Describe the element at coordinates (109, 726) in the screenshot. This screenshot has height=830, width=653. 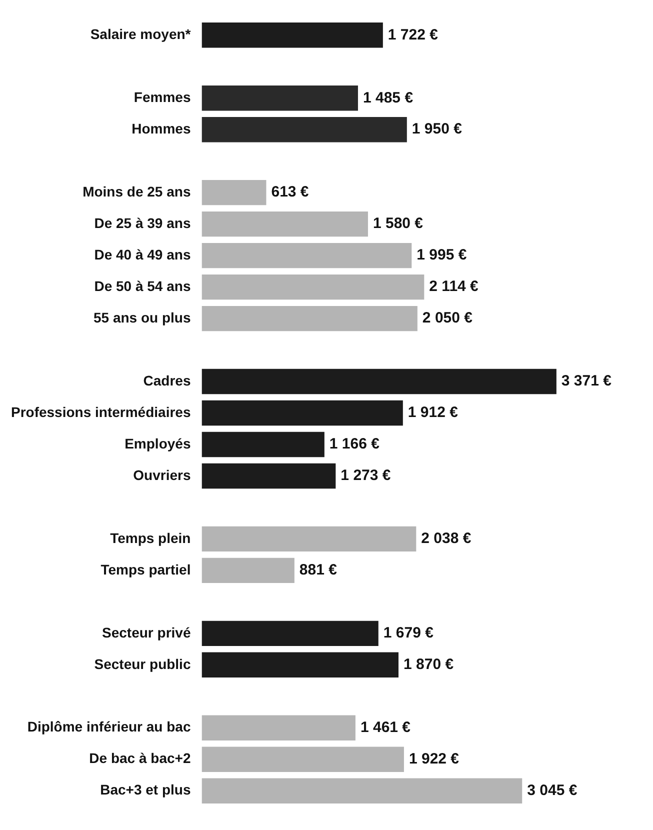
I see `y-tick-label: Diplôme inférieur au bac` at that location.